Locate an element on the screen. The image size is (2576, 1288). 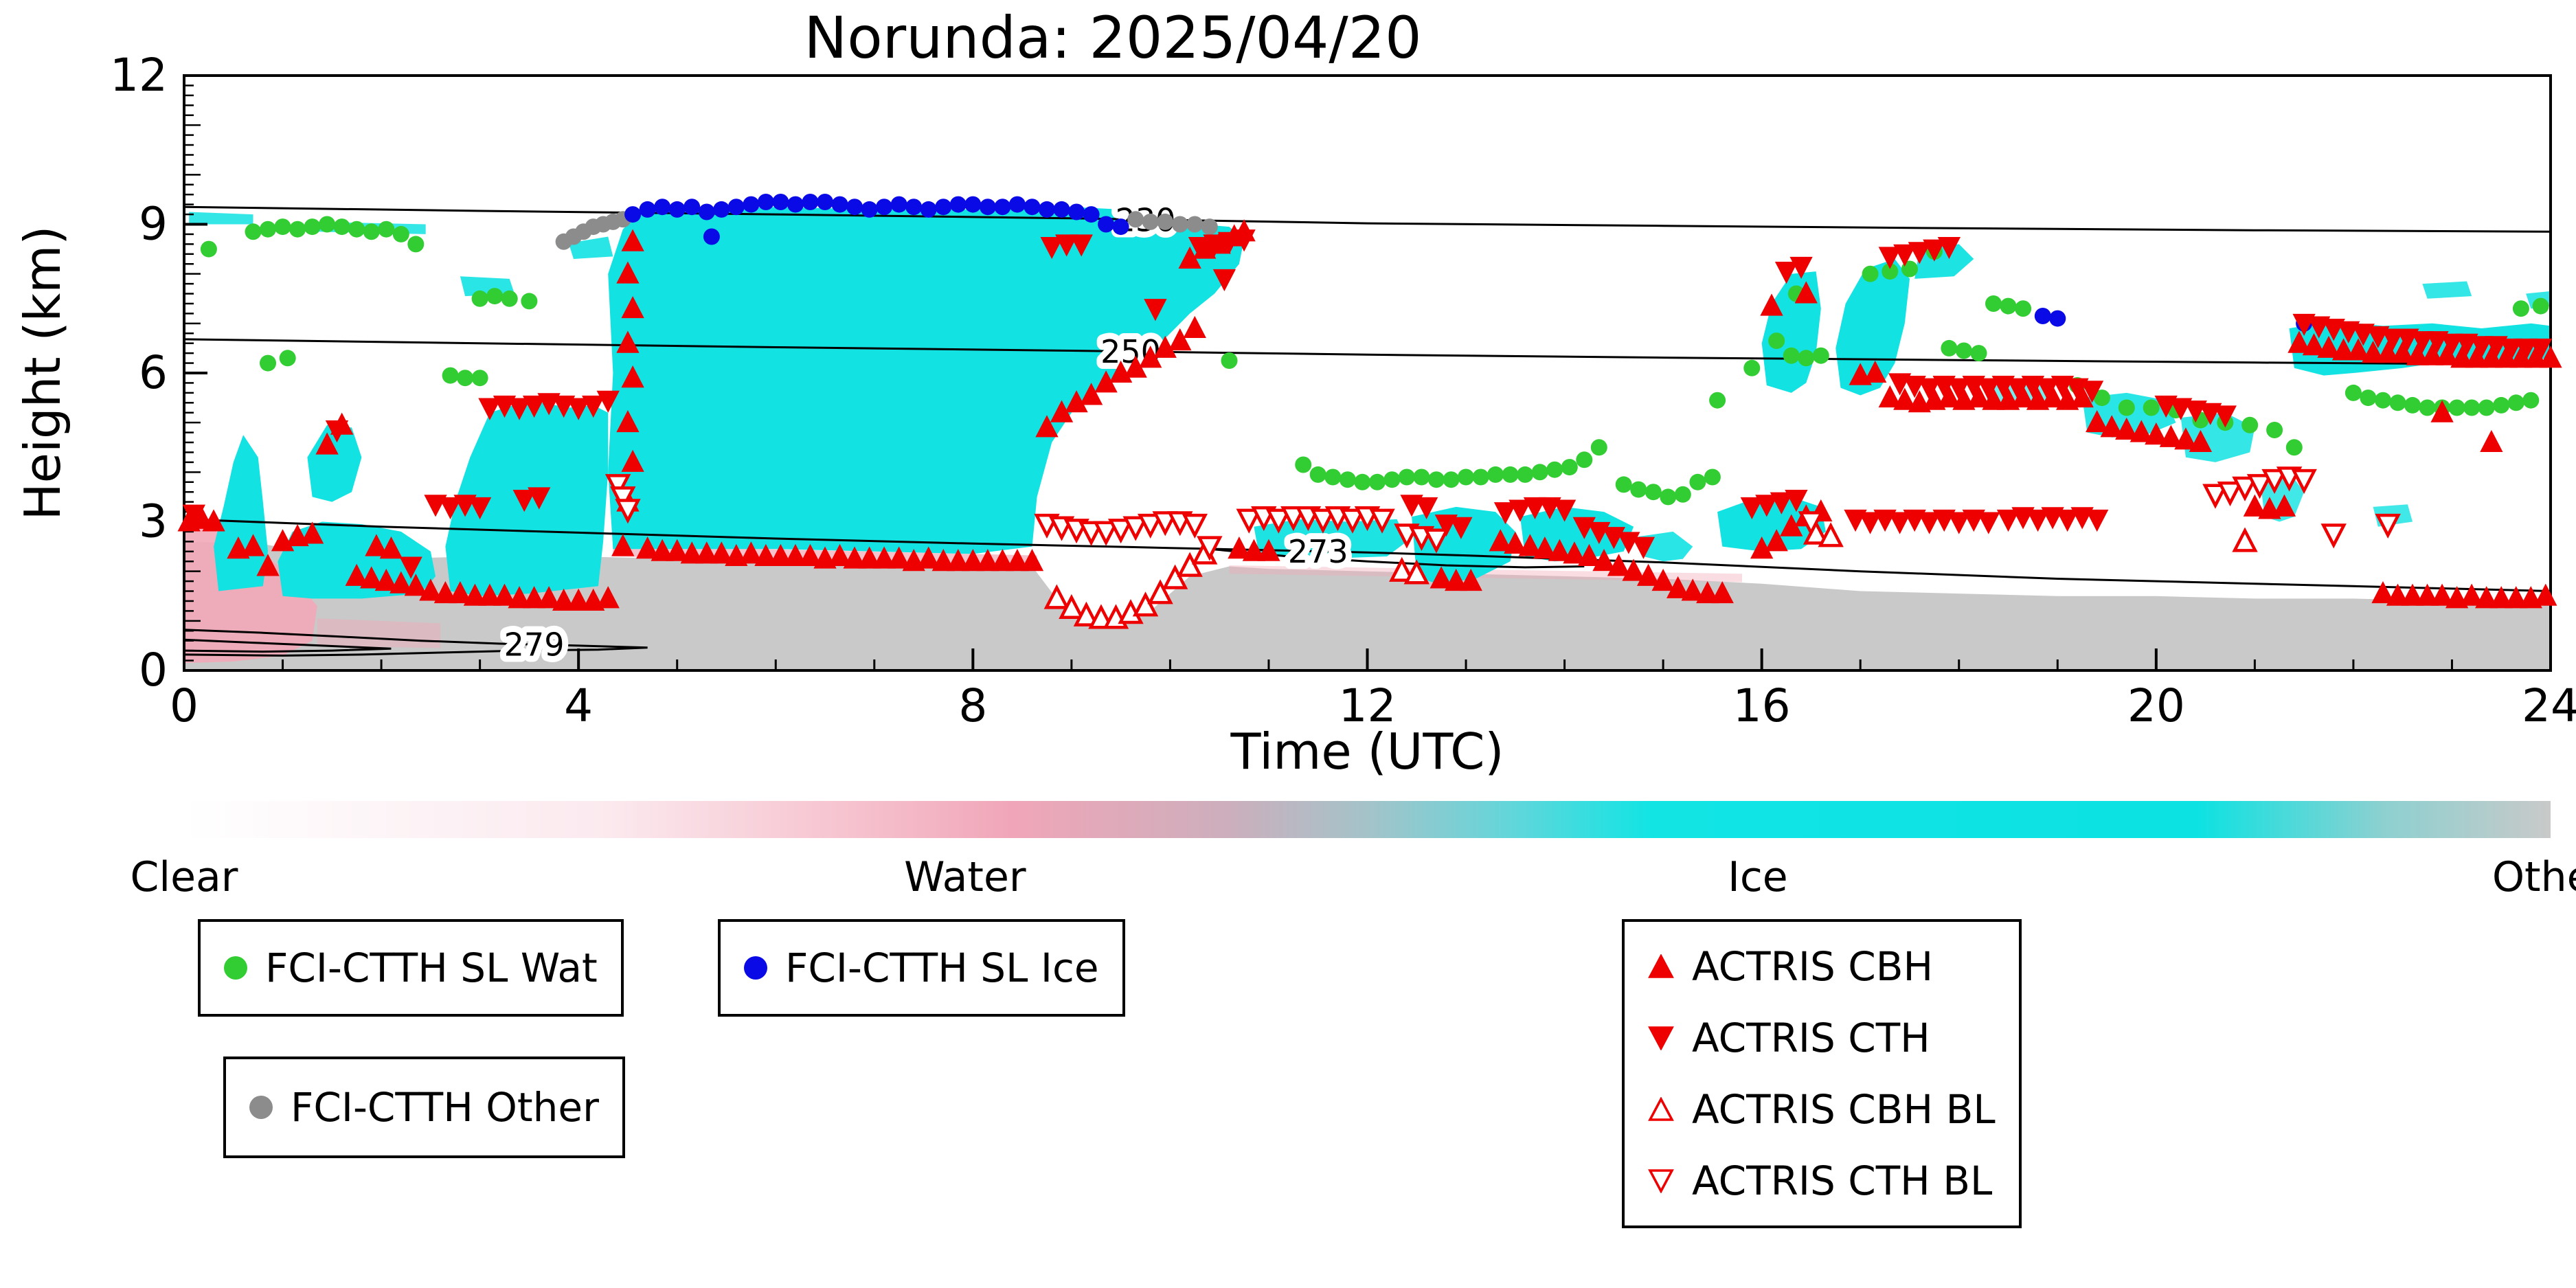
y-tick-label: 0 is located at coordinates (153, 670).